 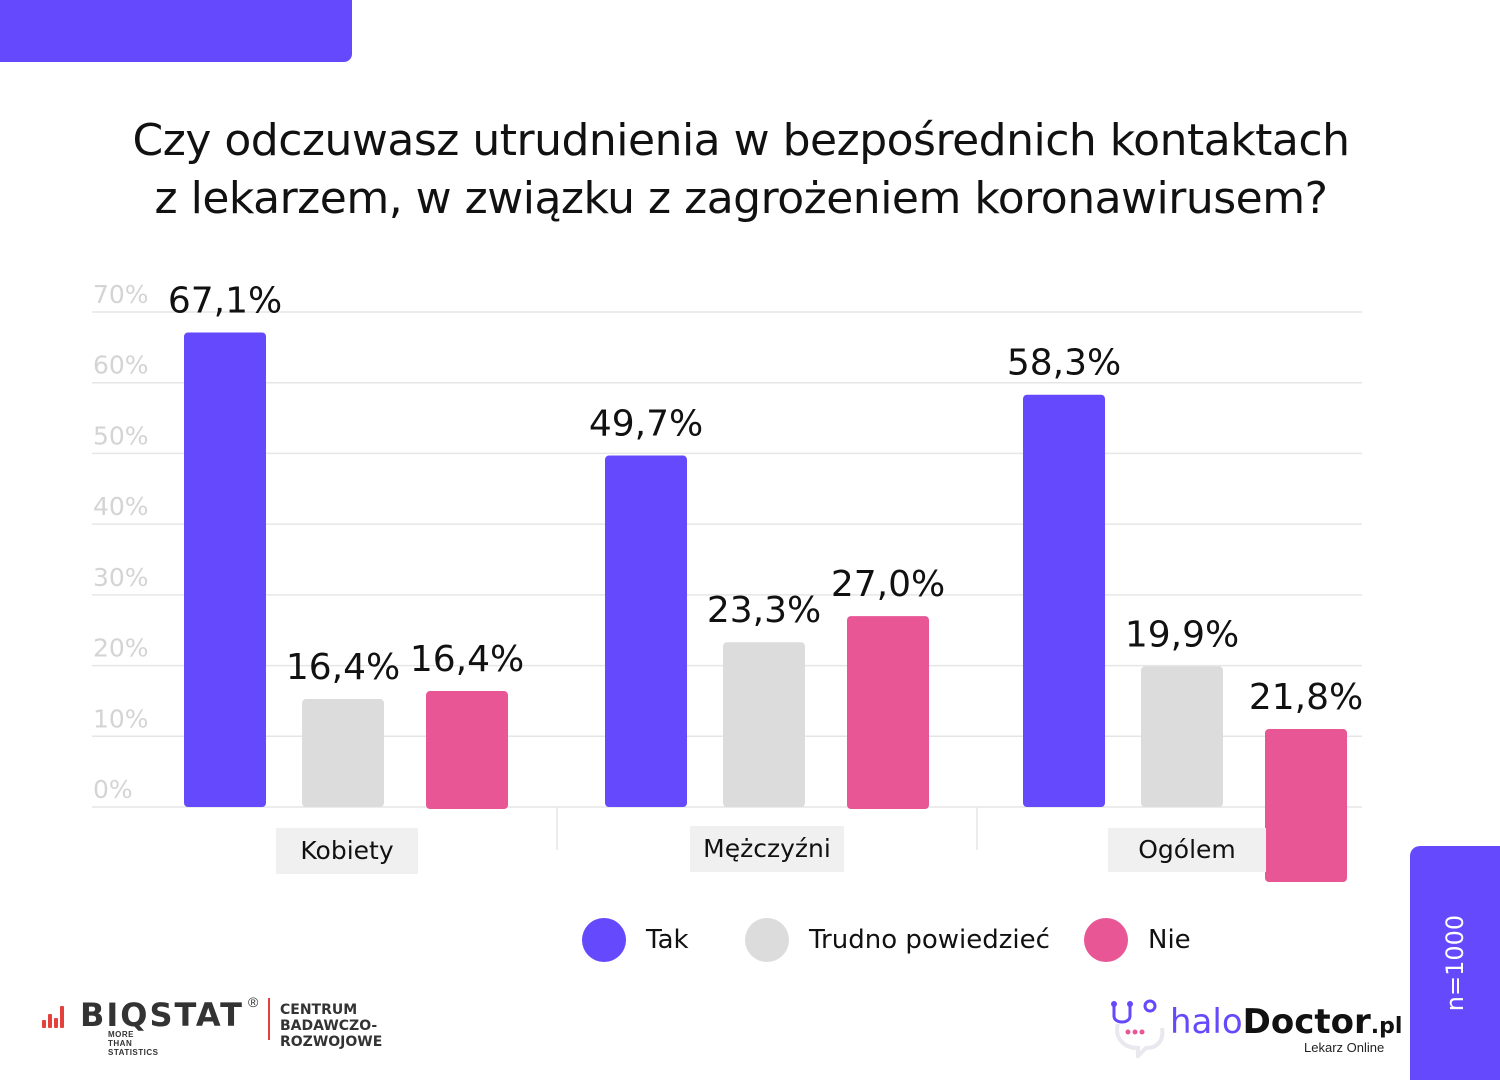 What do you see at coordinates (56, 1015) in the screenshot?
I see `biostat-bars-icon` at bounding box center [56, 1015].